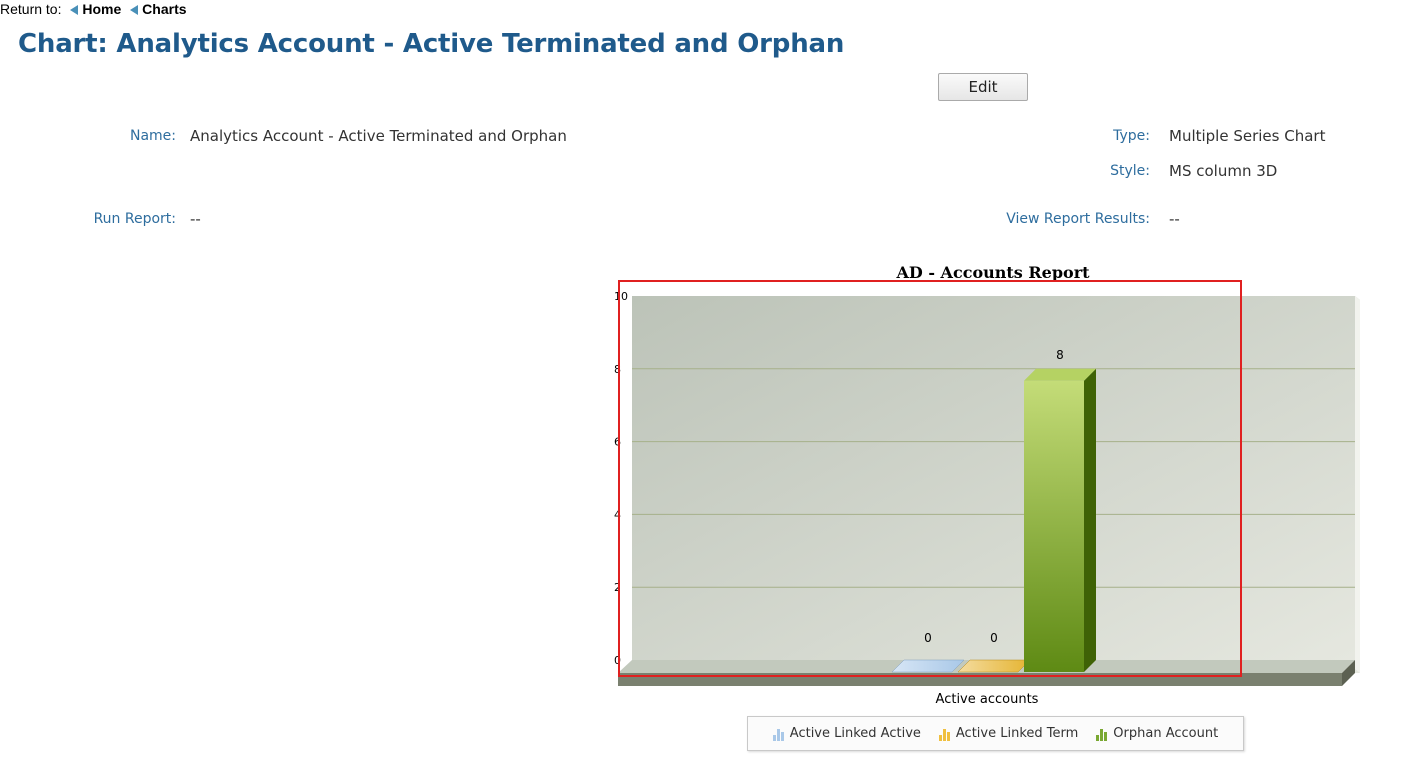 This screenshot has width=1412, height=781. I want to click on breadcrumb-prefix: Return to:, so click(31, 9).